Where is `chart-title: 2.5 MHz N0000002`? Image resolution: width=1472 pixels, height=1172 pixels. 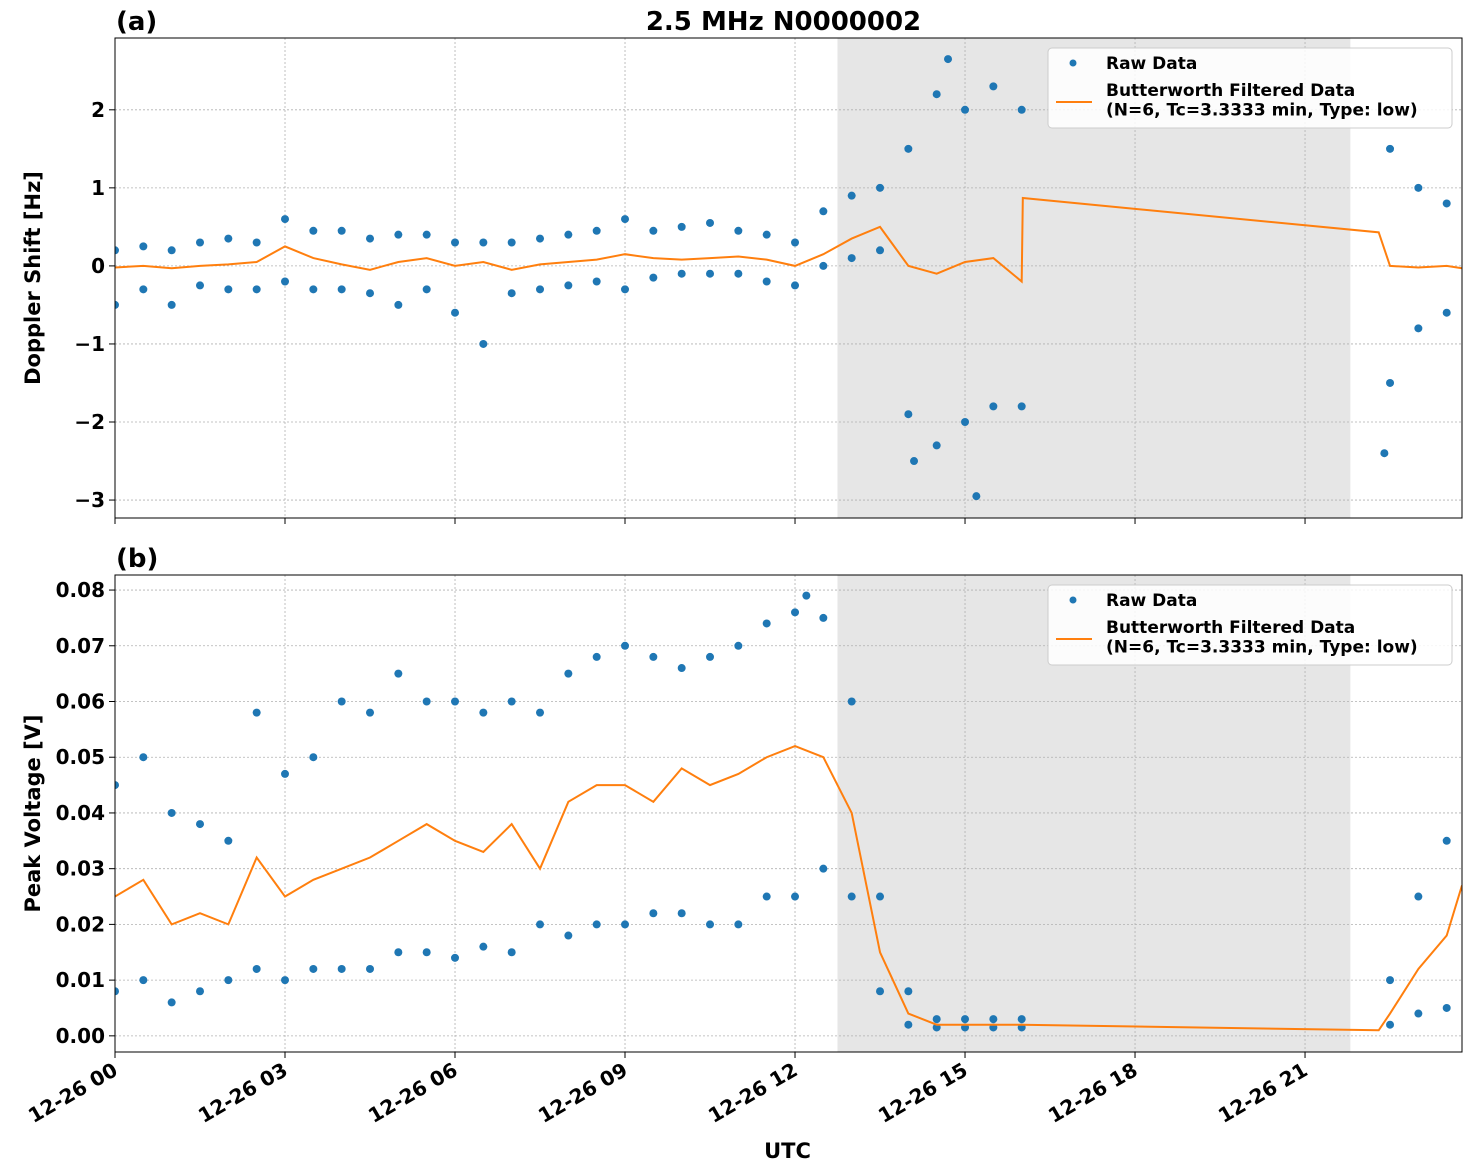 chart-title: 2.5 MHz N0000002 is located at coordinates (783, 22).